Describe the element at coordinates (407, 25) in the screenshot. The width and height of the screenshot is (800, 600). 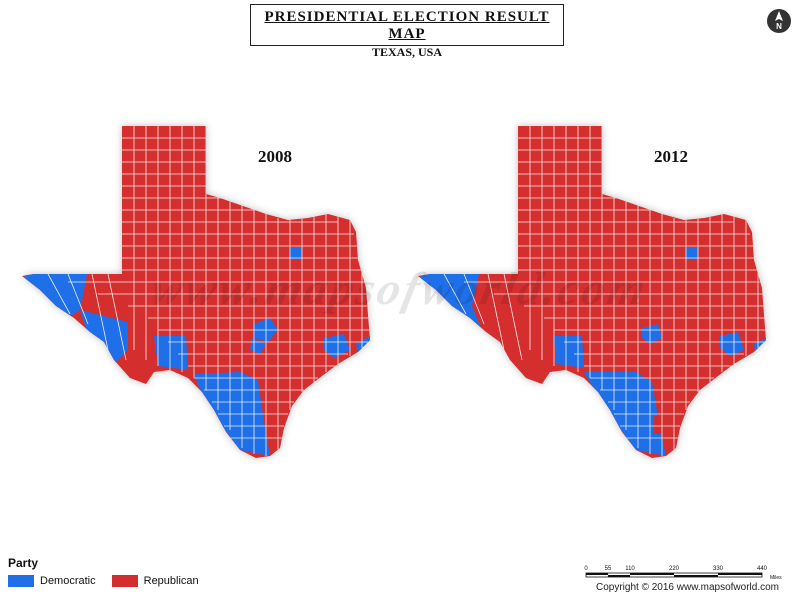
I see `map-title: PRESIDENTIAL ELECTION RESULT MAP` at that location.